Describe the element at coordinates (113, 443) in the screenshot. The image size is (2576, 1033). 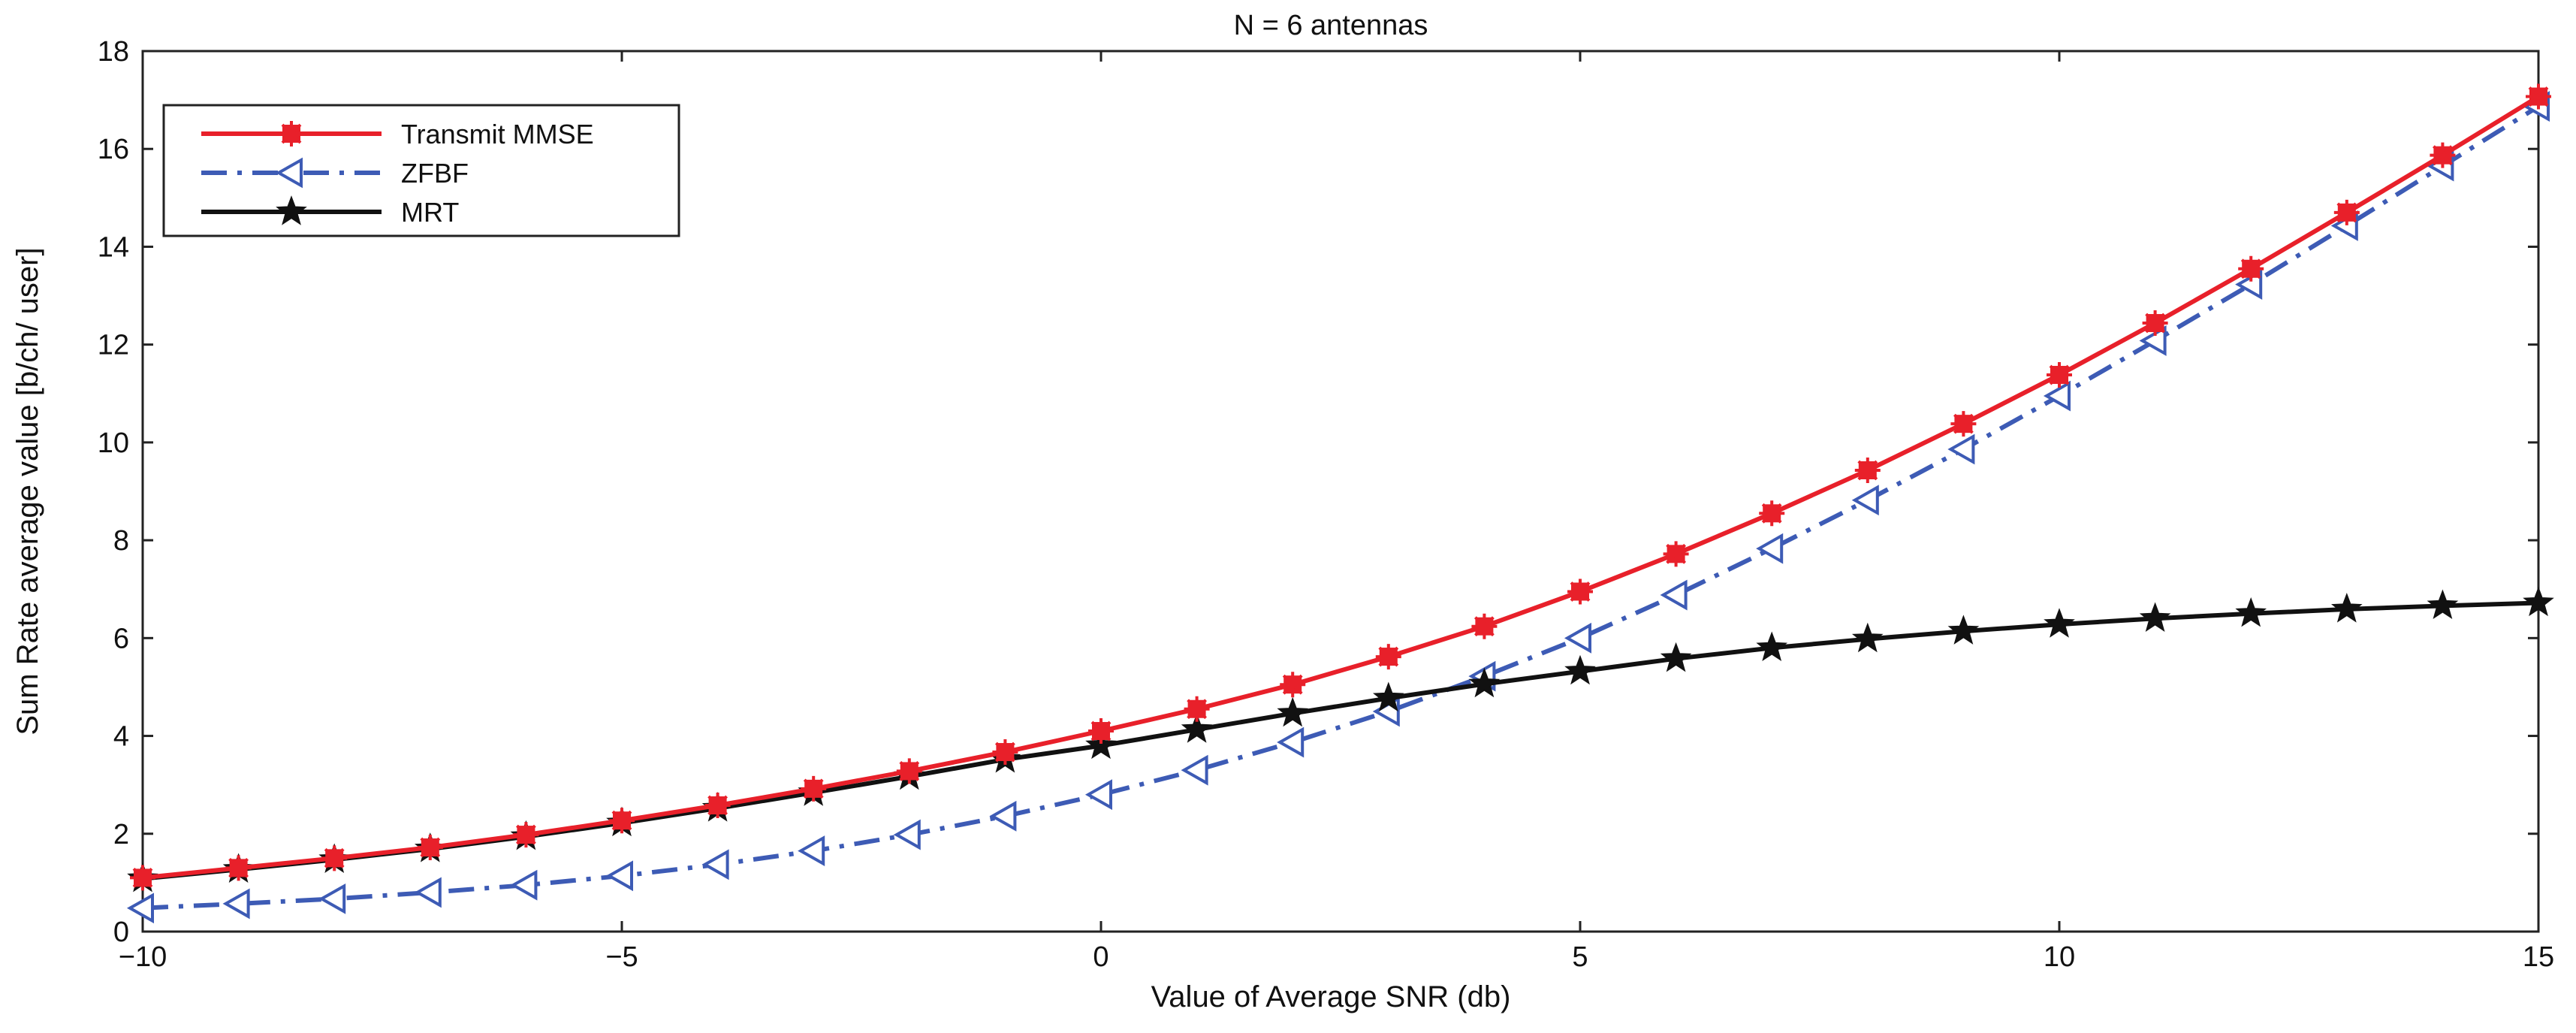
I see `y-tick-label: 10` at that location.